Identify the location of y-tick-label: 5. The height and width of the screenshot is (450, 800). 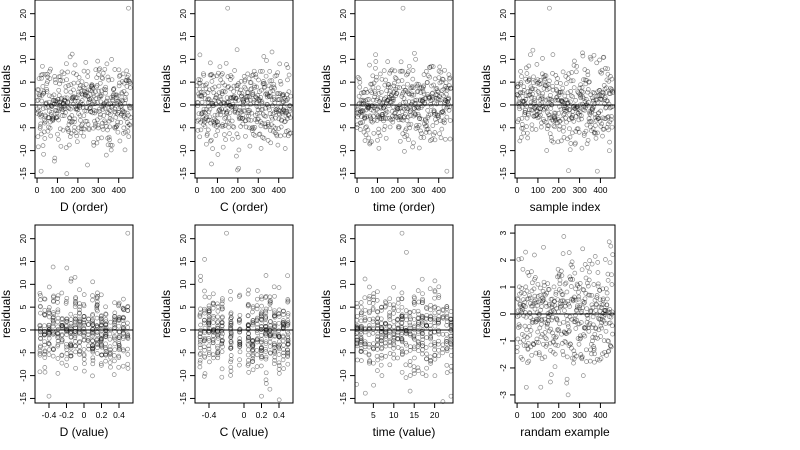
(183, 307).